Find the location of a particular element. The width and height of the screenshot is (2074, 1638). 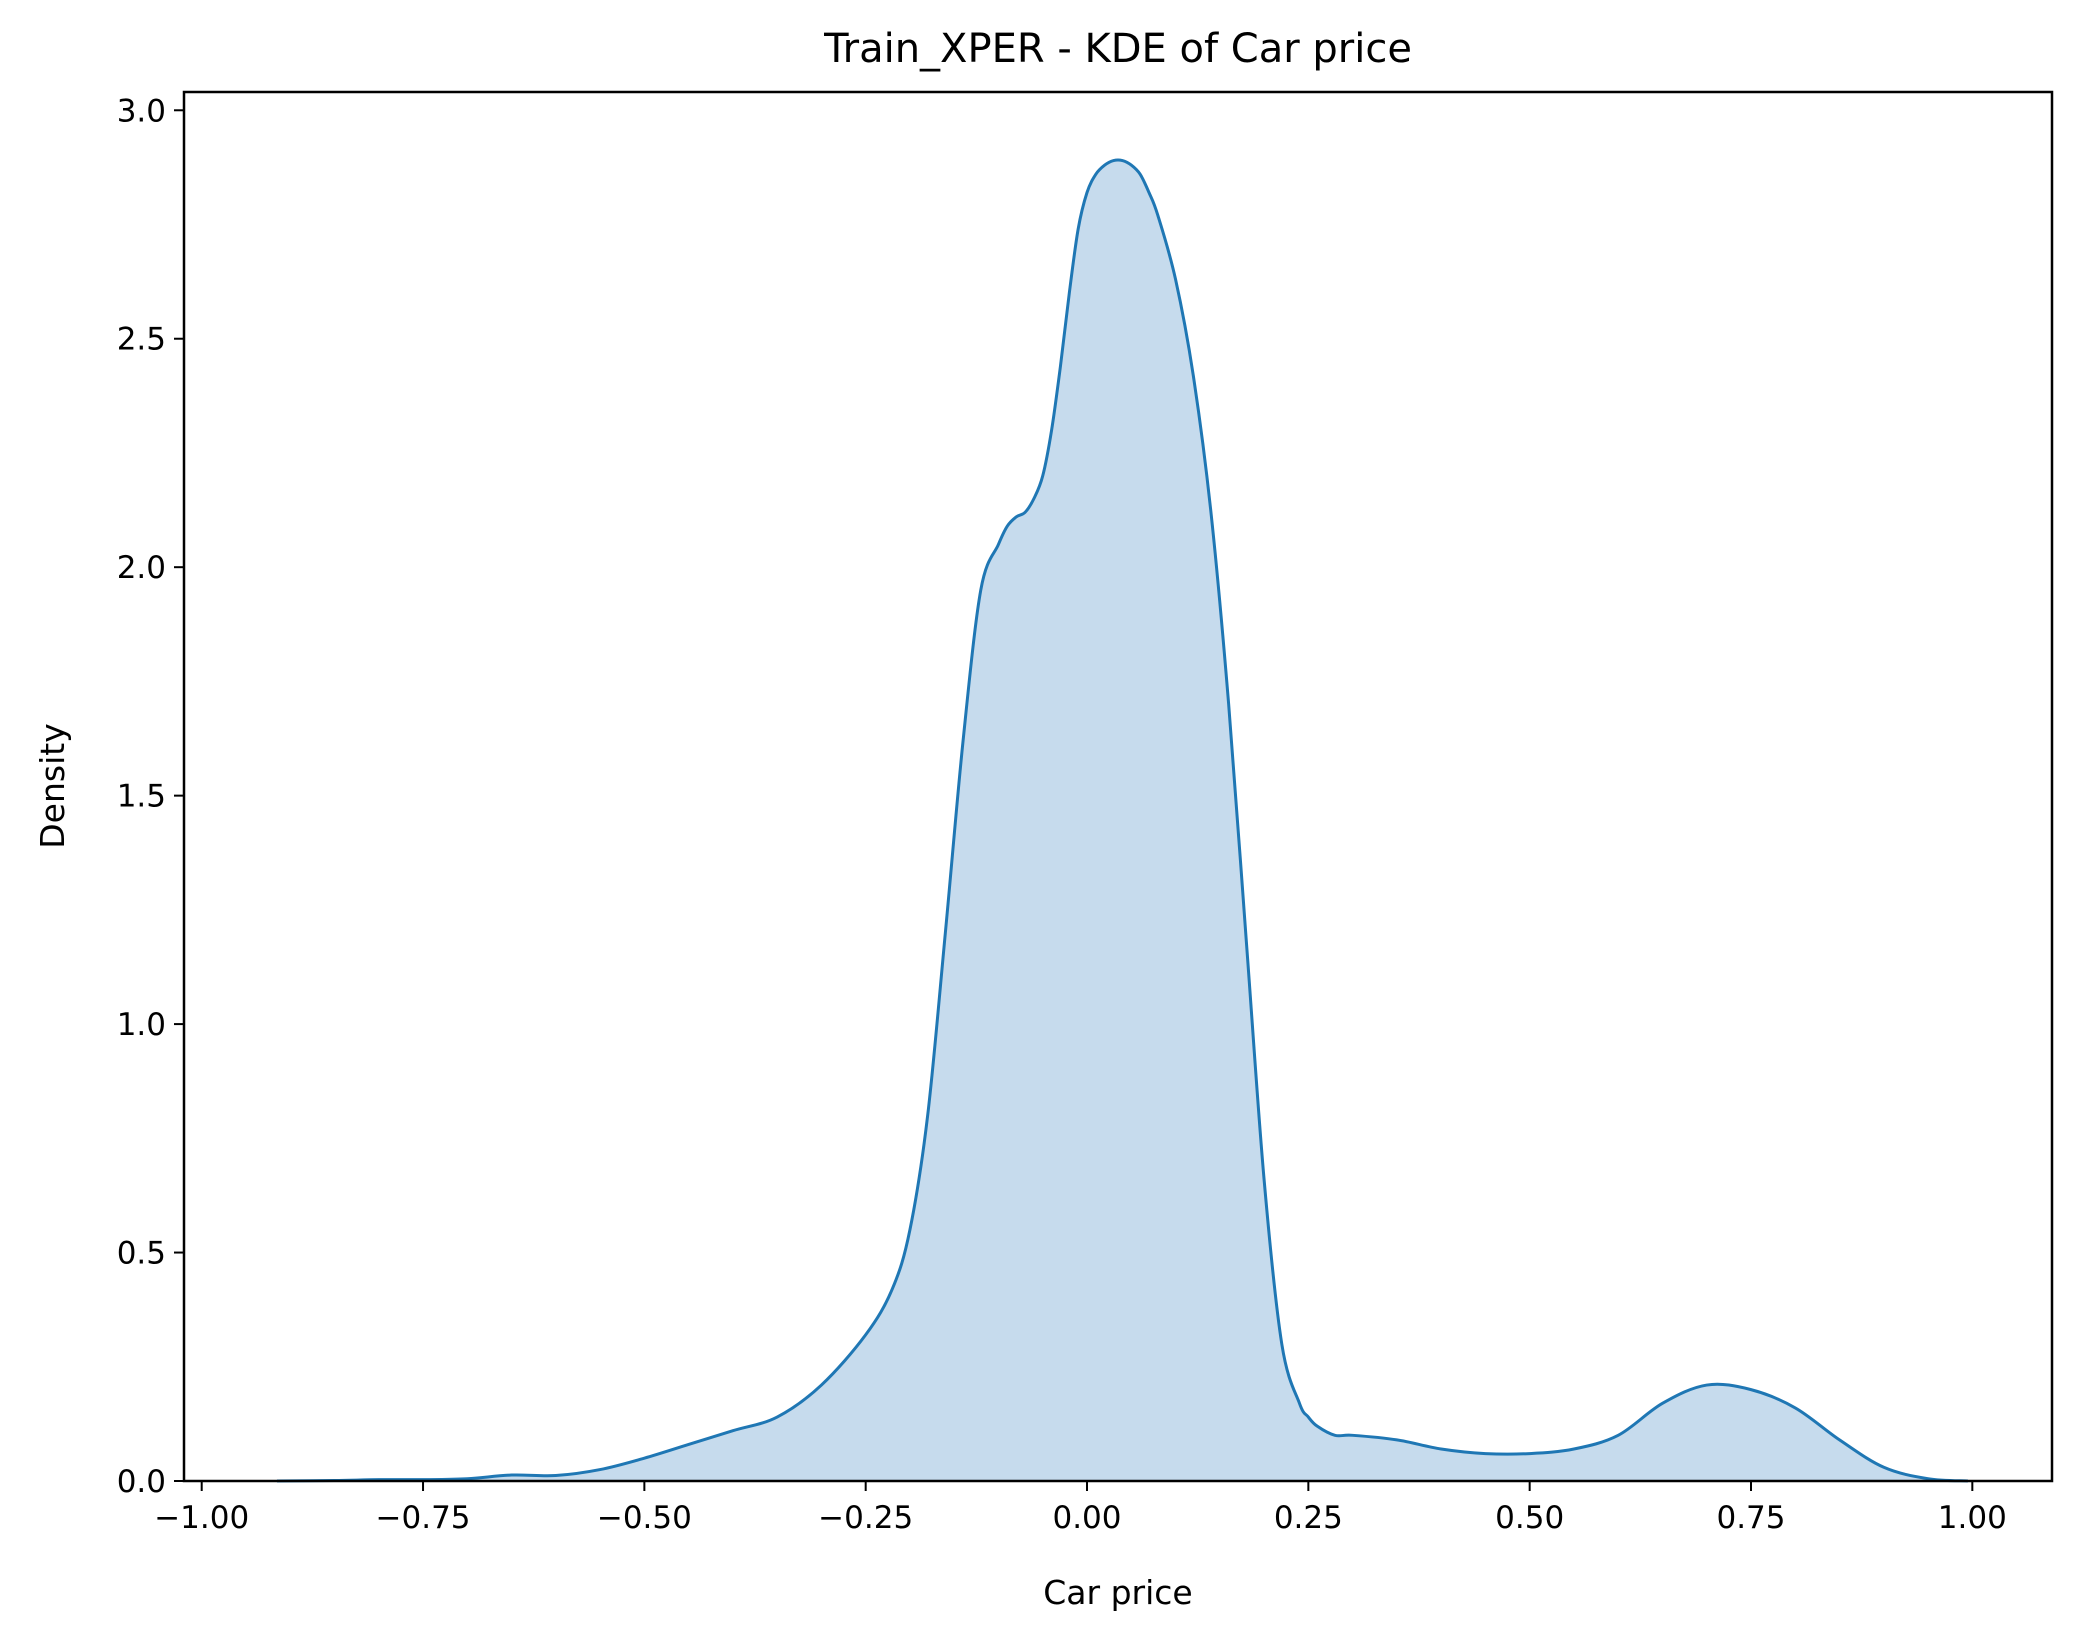

x-tick-label: −0.25 is located at coordinates (865, 1518).